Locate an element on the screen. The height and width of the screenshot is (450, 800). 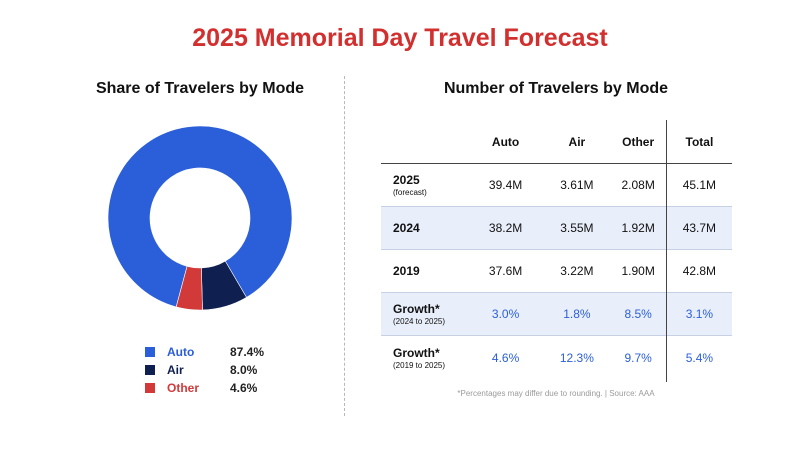
section-divider is located at coordinates (344, 246).